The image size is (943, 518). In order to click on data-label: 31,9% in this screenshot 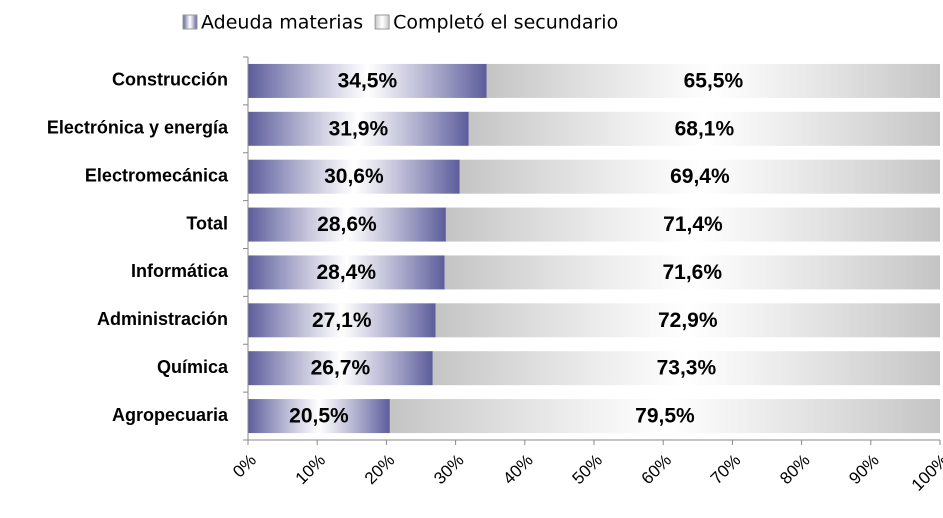, I will do `click(359, 128)`.